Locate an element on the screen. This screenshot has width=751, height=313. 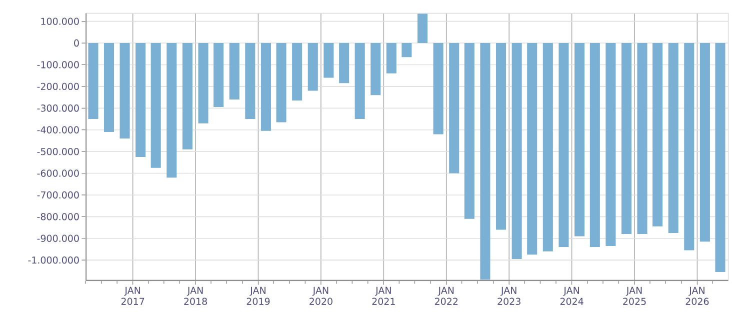
y-tick-label: -200.000 is located at coordinates (58, 86).